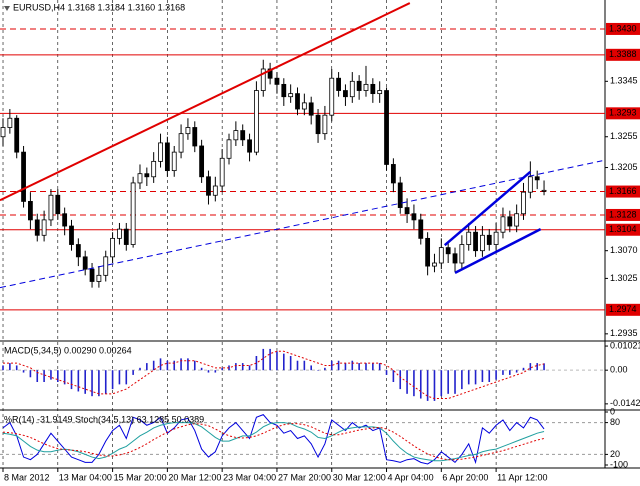 The image size is (640, 486). I want to click on y-tick-label: 1.3345, so click(624, 81).